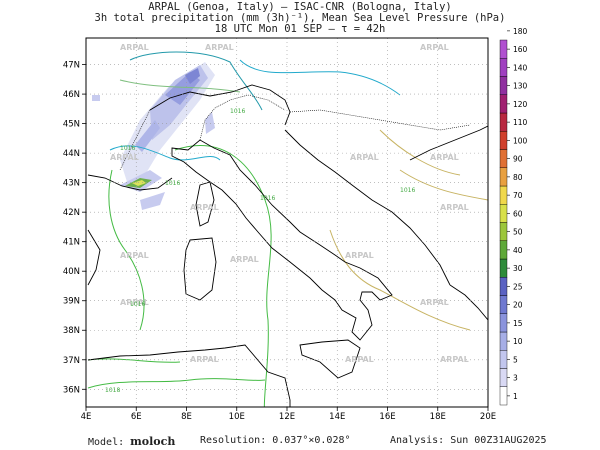 The height and width of the screenshot is (450, 600). I want to click on lat-tick-label: 45N, so click(71, 125).